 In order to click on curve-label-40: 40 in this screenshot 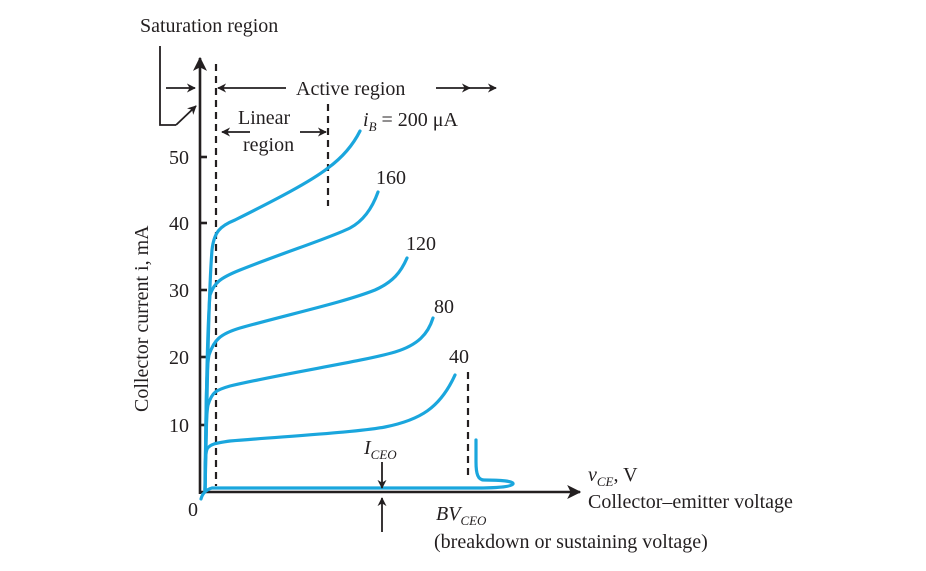, I will do `click(459, 357)`.